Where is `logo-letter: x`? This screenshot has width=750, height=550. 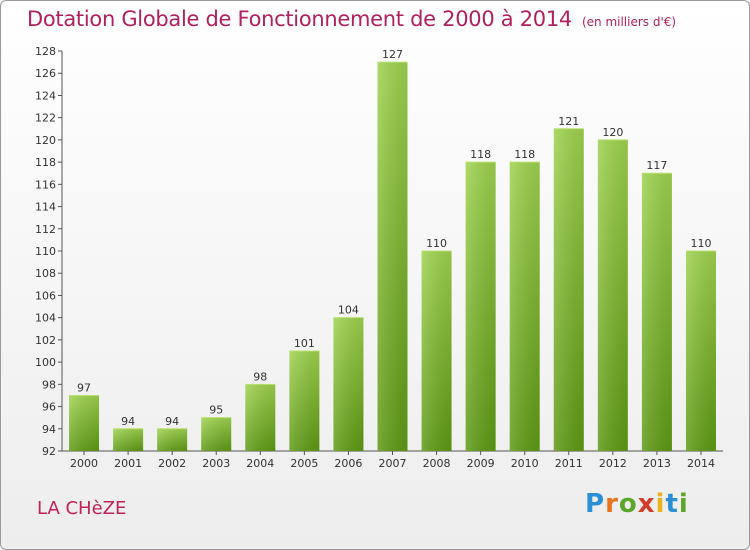 logo-letter: x is located at coordinates (646, 504).